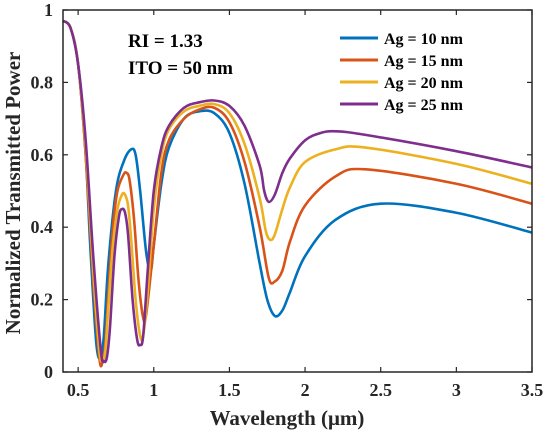 This screenshot has width=550, height=440. What do you see at coordinates (424, 105) in the screenshot?
I see `legend-label: Ag = 25 nm` at bounding box center [424, 105].